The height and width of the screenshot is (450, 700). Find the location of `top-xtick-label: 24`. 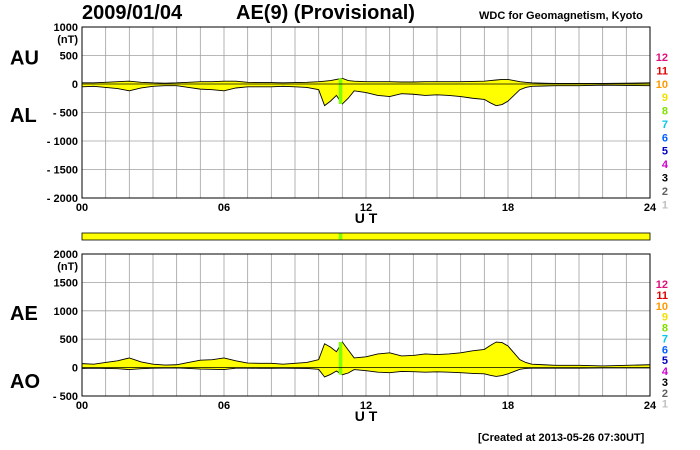

top-xtick-label: 24 is located at coordinates (650, 208).